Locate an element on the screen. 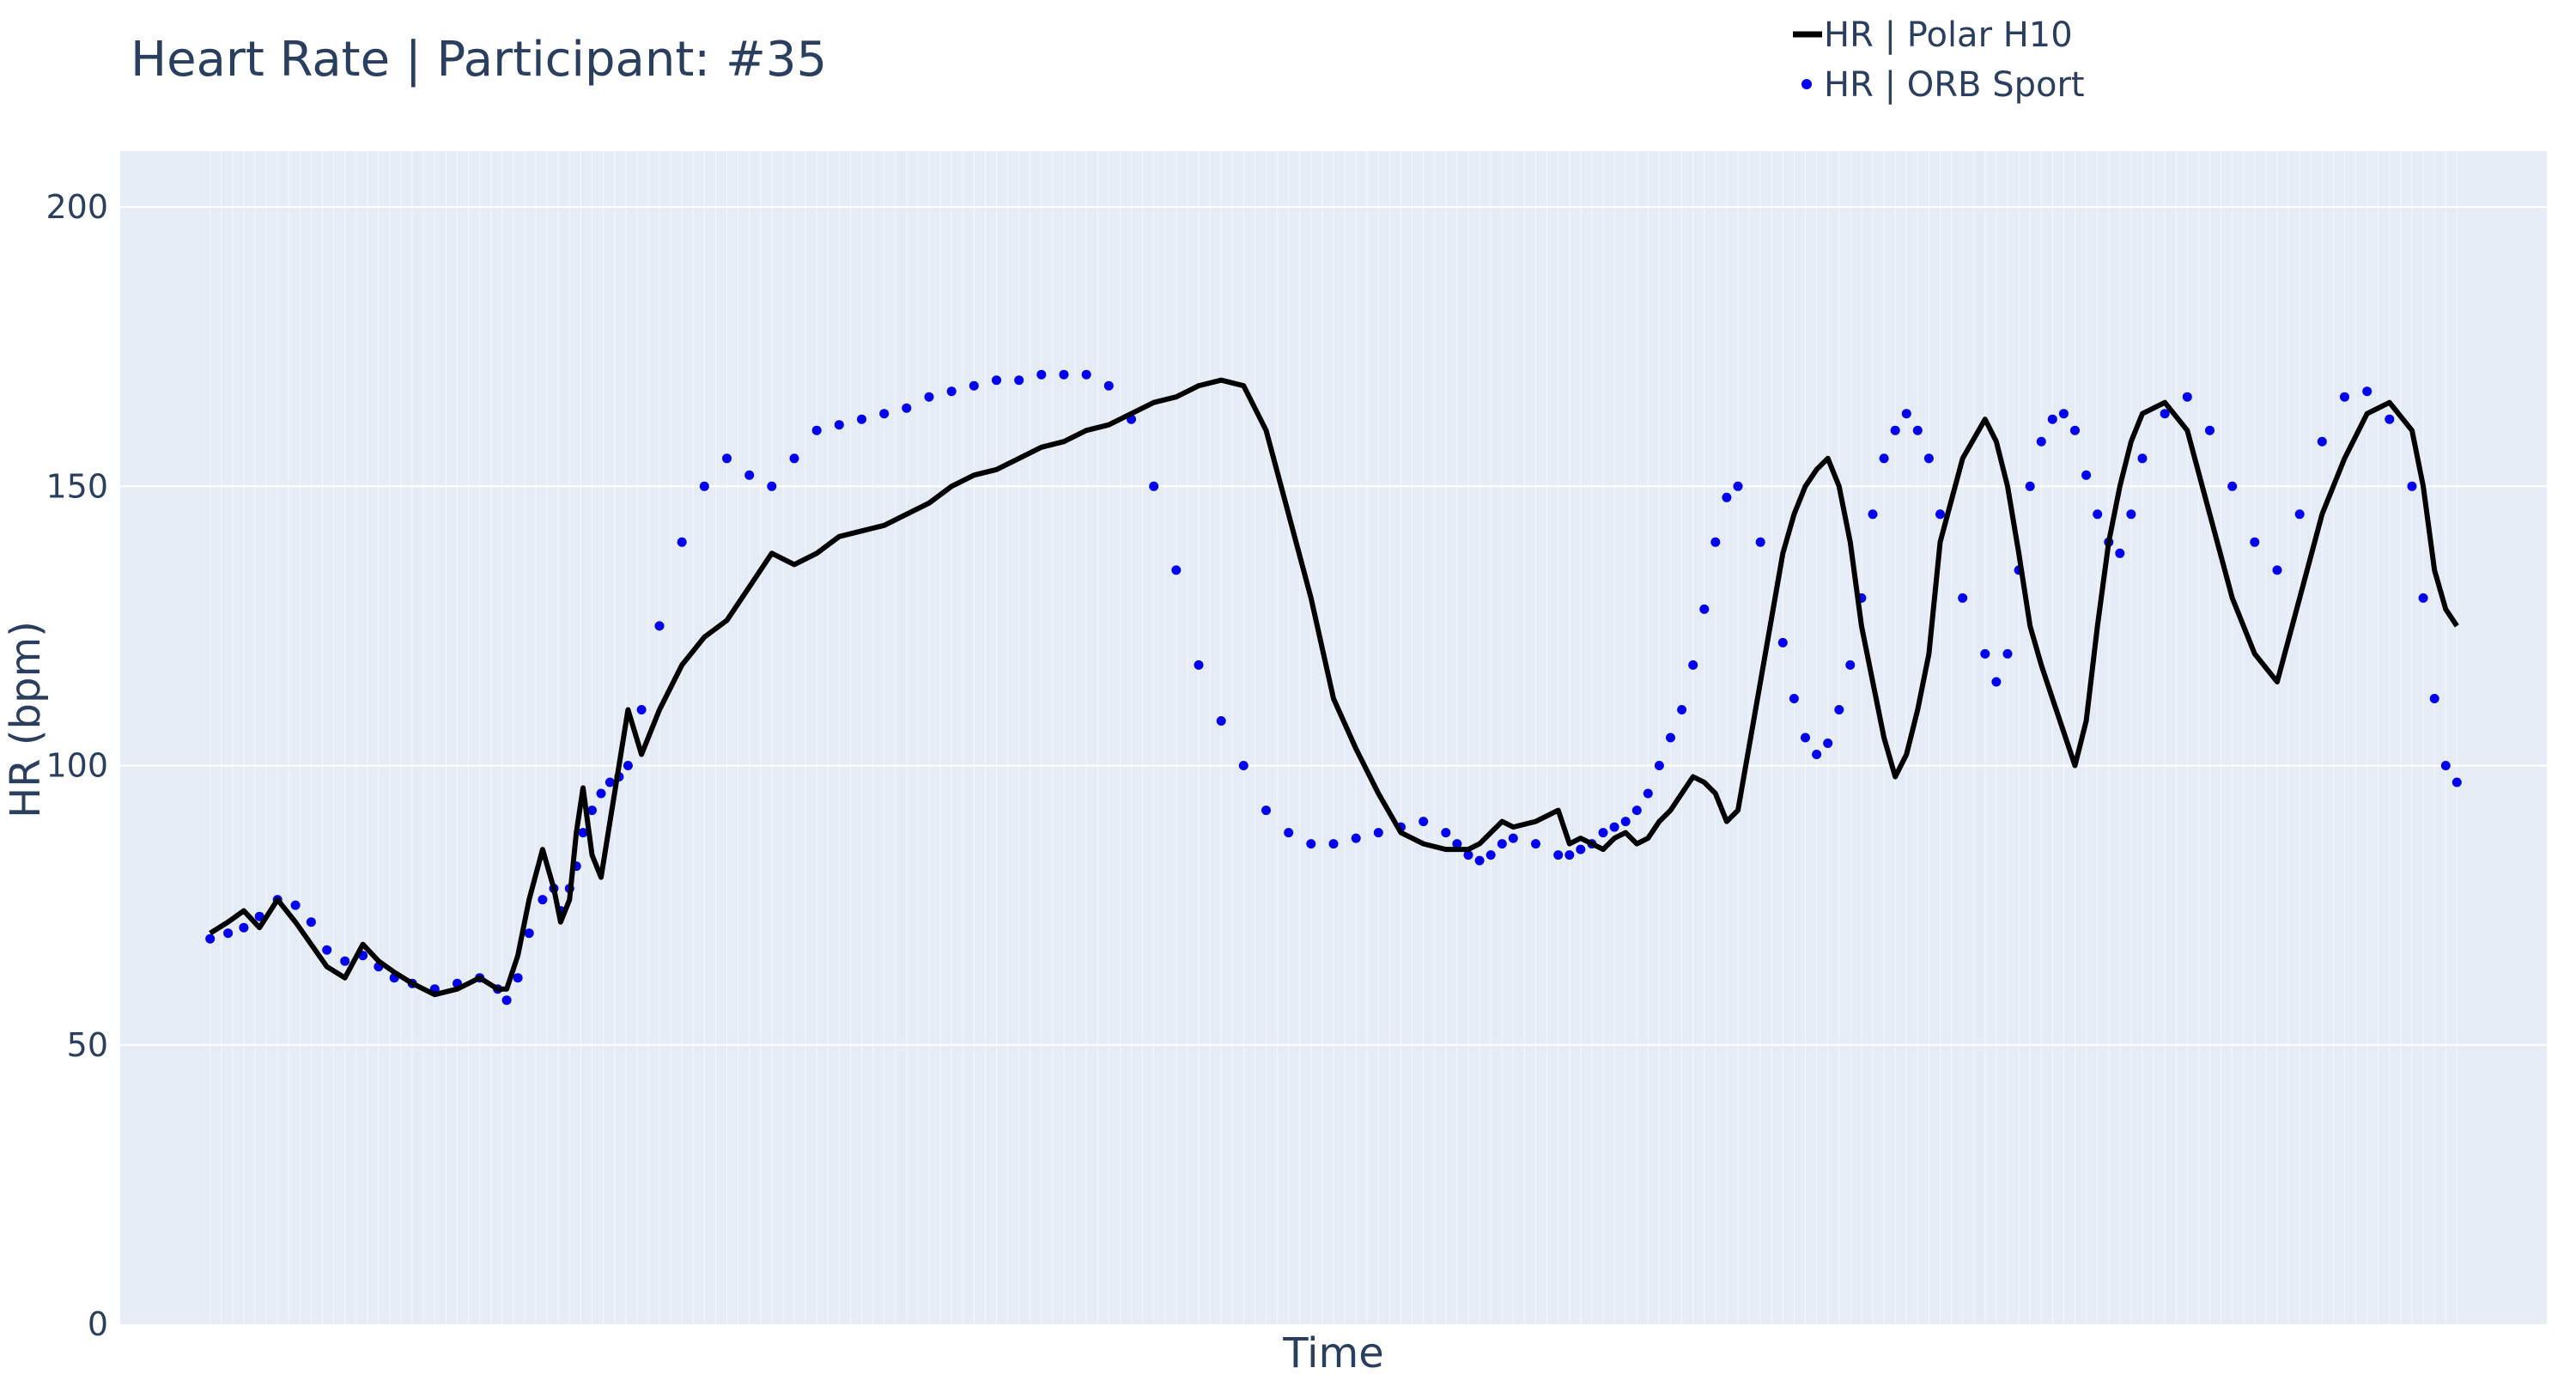 This screenshot has width=2576, height=1374. y-tick-labels: 0 50 100 150 200 is located at coordinates (77, 765).